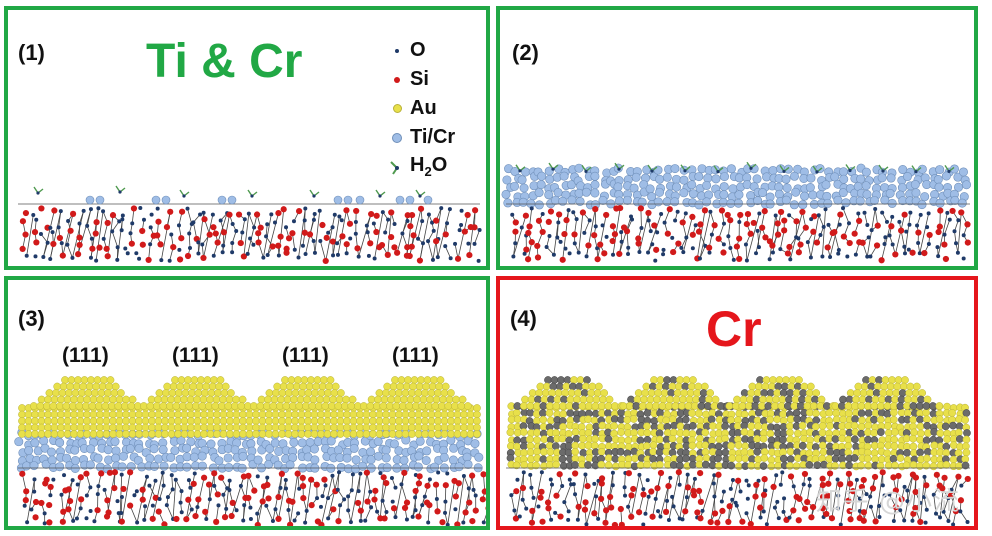 The image size is (992, 536). I want to click on bond, so click(824, 233).